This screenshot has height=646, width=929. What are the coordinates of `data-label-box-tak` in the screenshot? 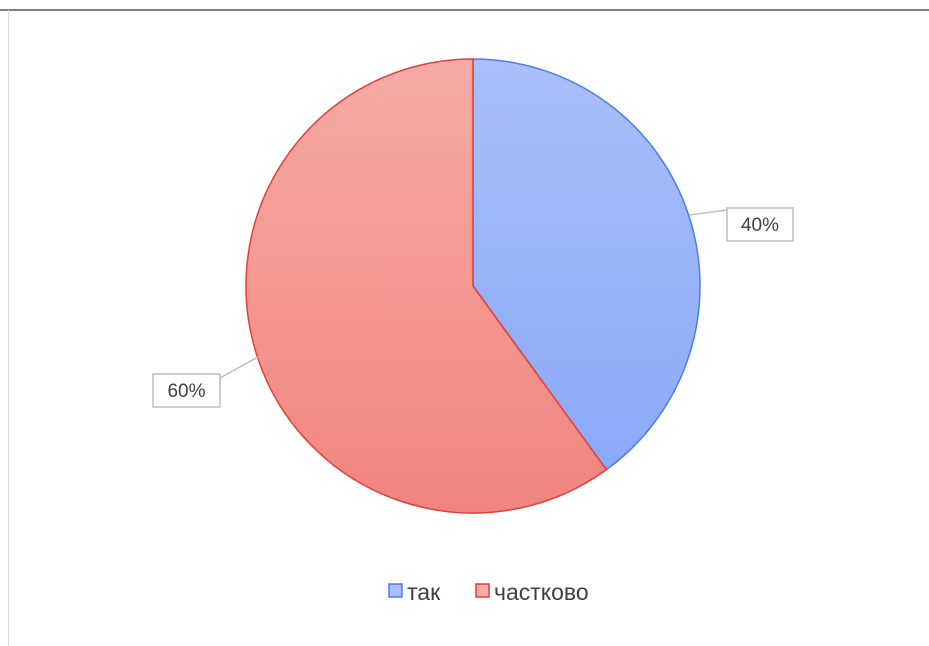 It's located at (760, 224).